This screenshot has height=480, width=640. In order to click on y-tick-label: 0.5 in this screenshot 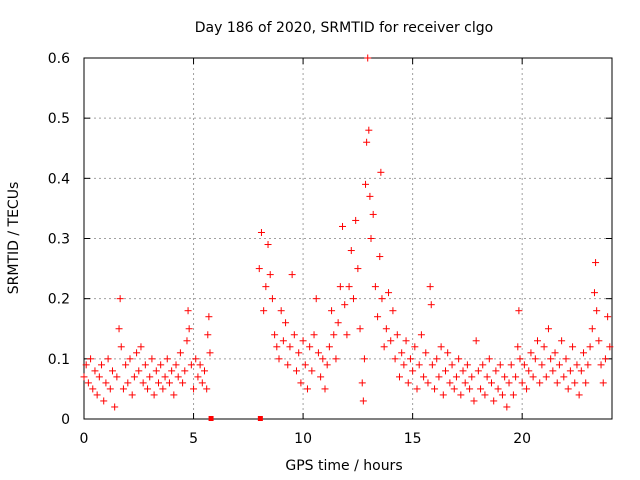, I will do `click(59, 119)`.